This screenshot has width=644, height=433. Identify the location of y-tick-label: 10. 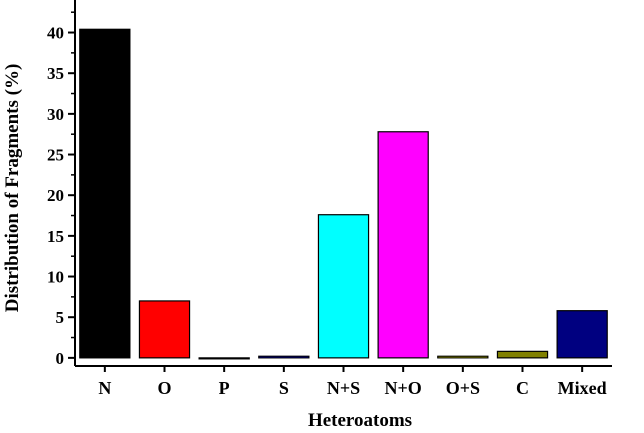
(55, 277).